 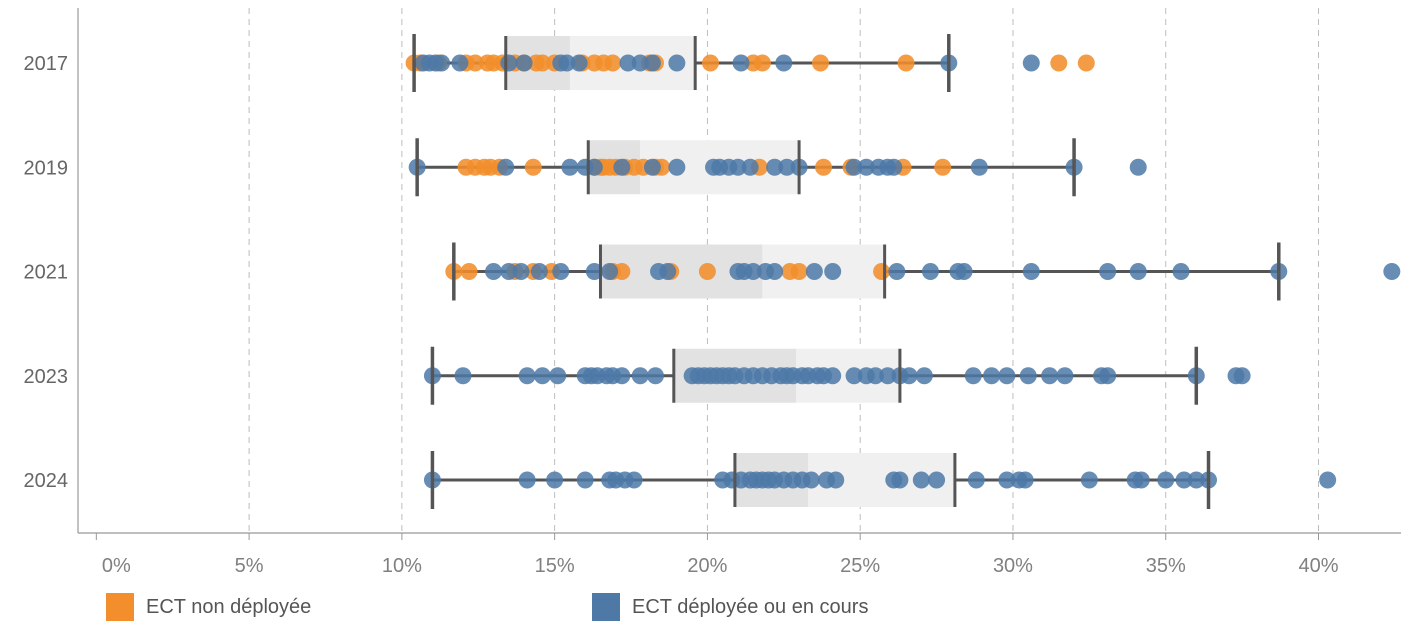 What do you see at coordinates (46, 377) in the screenshot?
I see `row-label-2023: 2023` at bounding box center [46, 377].